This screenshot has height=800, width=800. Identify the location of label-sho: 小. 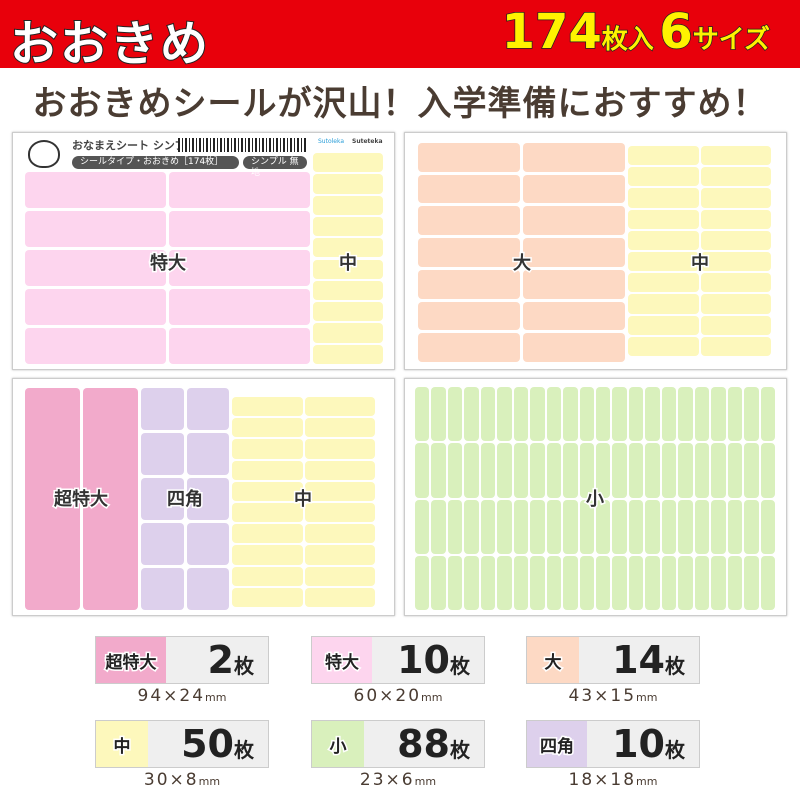
(595, 500).